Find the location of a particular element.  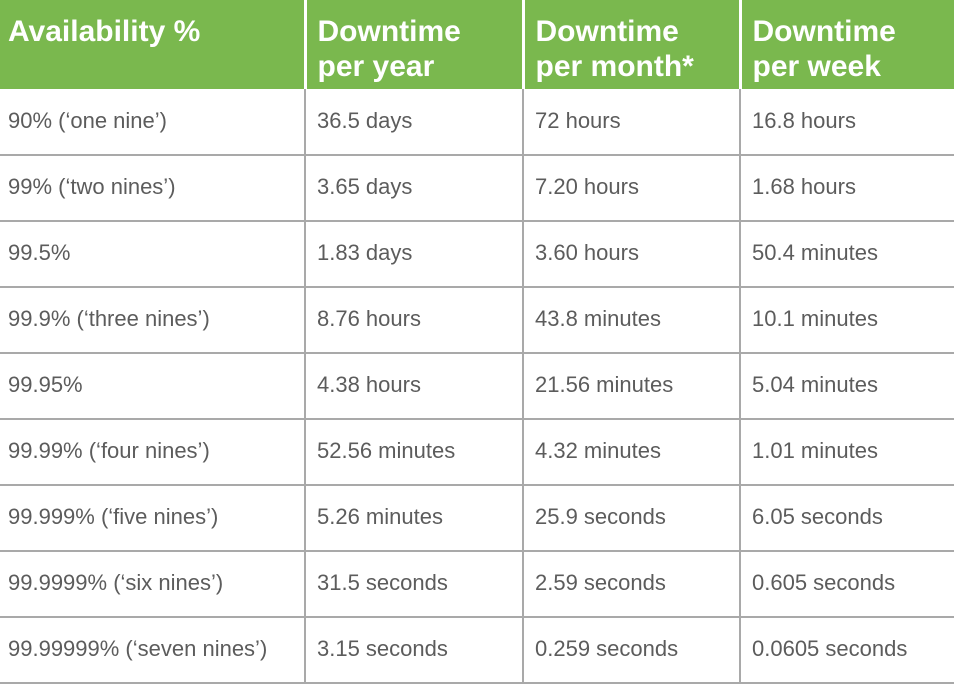

per-year-cell: 5.26 minutes is located at coordinates (413, 517).